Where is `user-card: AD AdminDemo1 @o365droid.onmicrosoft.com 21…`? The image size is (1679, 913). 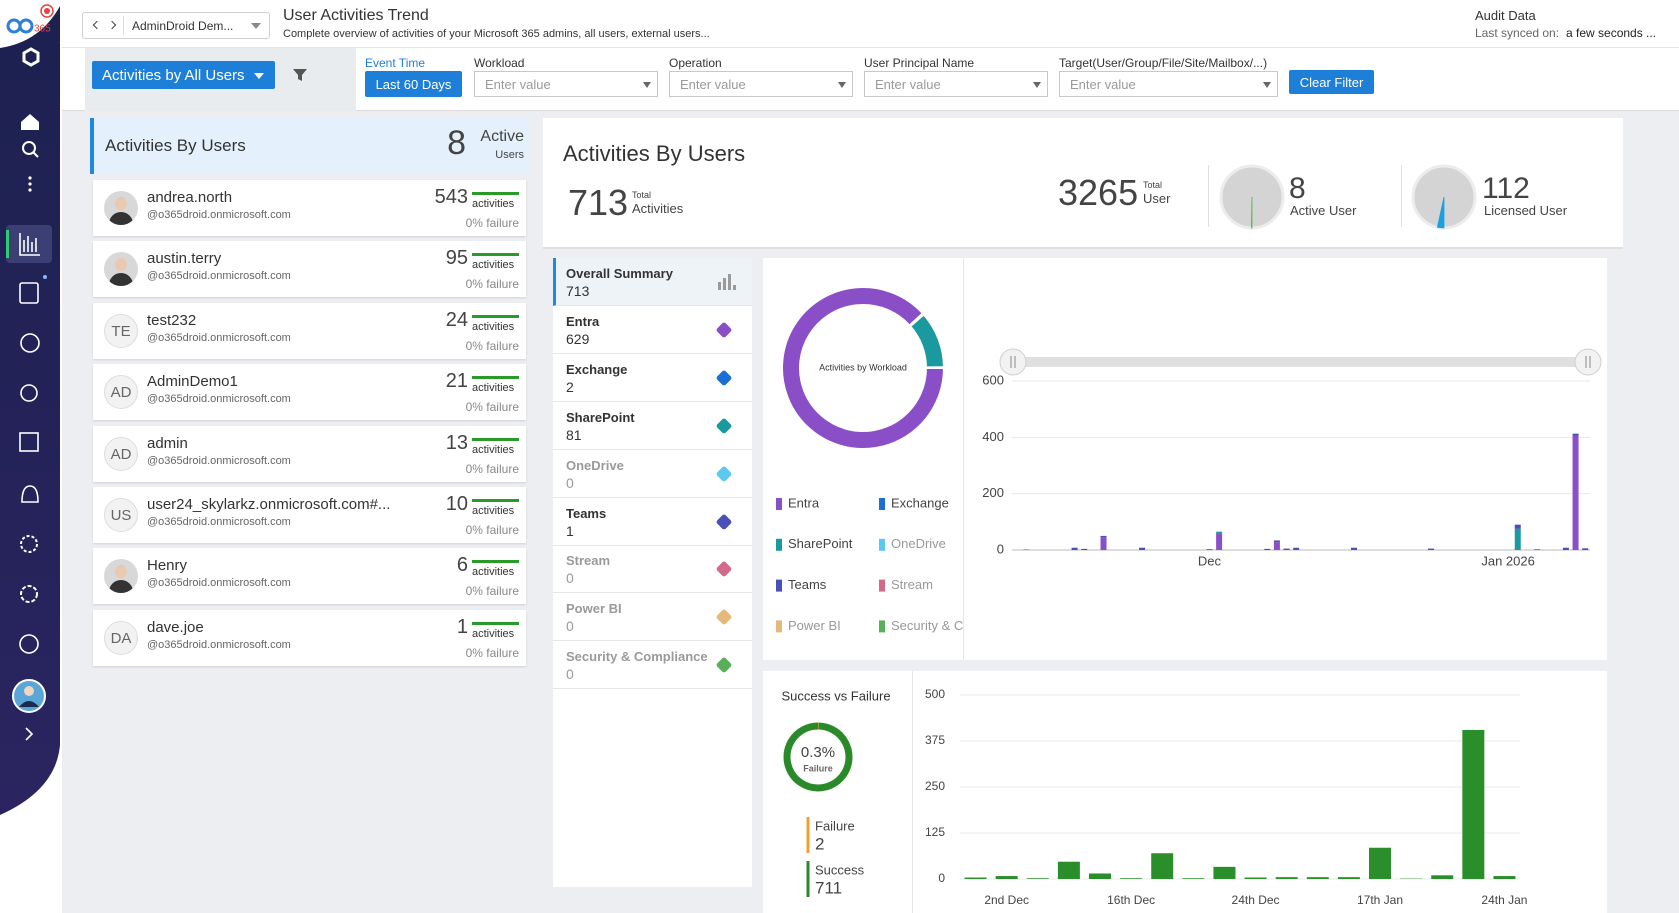
user-card: AD AdminDemo1 @o365droid.onmicrosoft.com 21… is located at coordinates (309, 392).